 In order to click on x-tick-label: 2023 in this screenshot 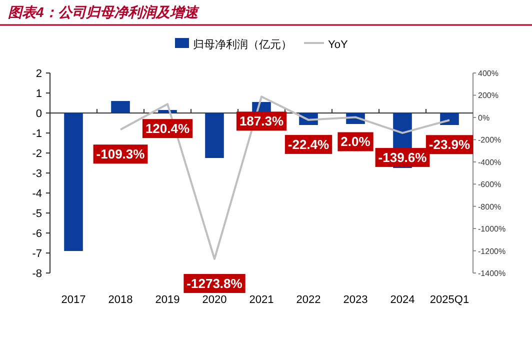, I will do `click(355, 300)`.